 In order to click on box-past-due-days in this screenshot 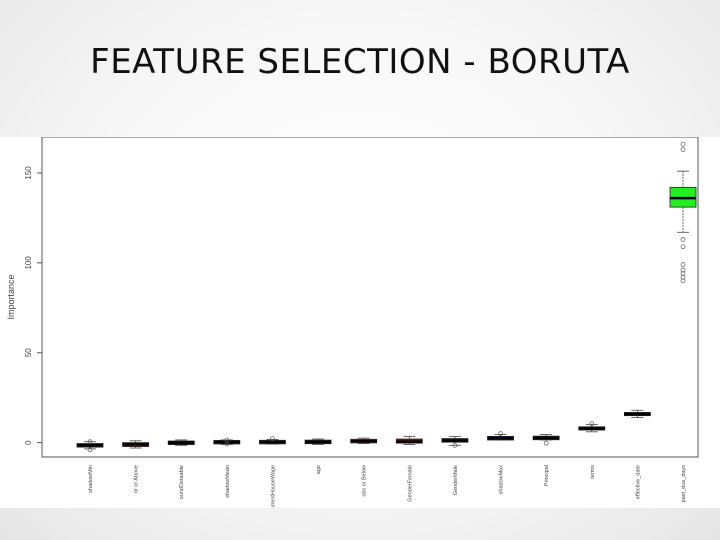, I will do `click(683, 212)`.